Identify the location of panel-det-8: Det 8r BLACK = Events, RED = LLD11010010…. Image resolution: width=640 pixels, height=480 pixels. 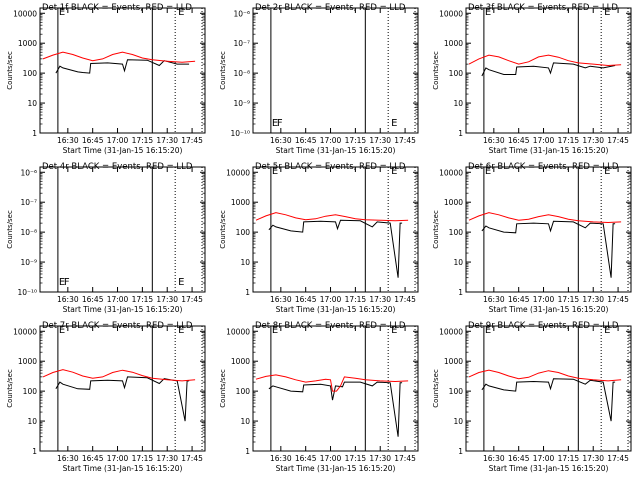
(319, 397).